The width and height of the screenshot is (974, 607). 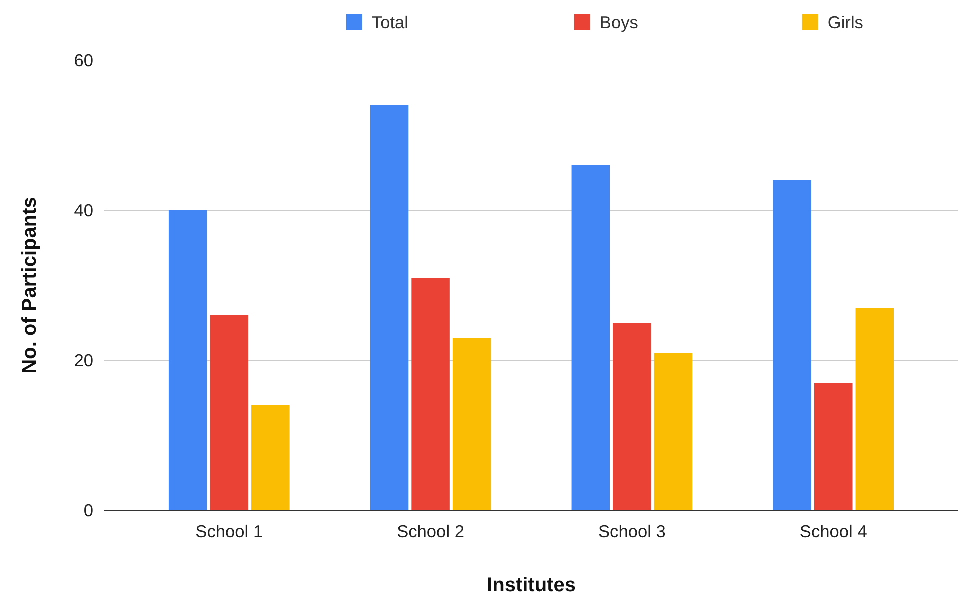 I want to click on x-tick-label: School 1, so click(x=230, y=532).